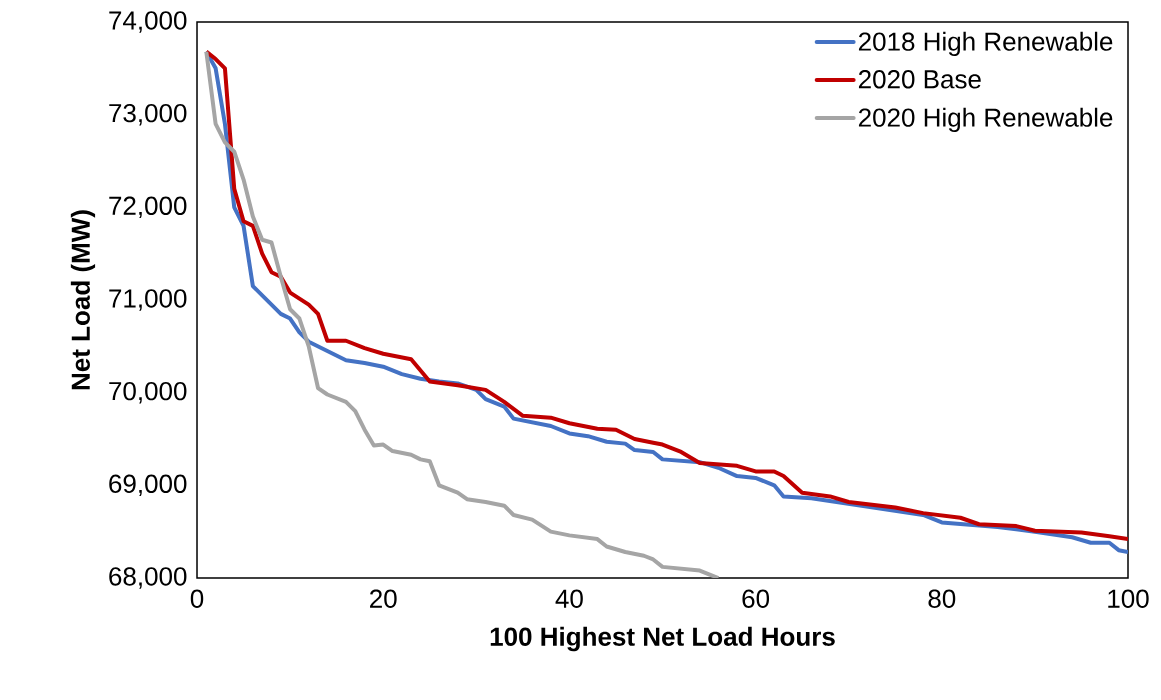  I want to click on x-axis-title: 100 Highest Net Load Hours, so click(662, 639).